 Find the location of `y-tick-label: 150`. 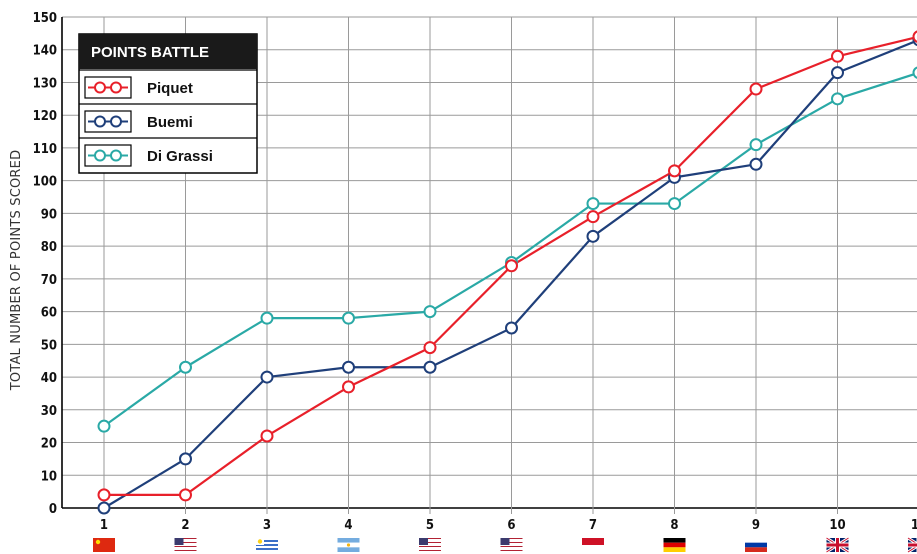

y-tick-label: 150 is located at coordinates (45, 18).